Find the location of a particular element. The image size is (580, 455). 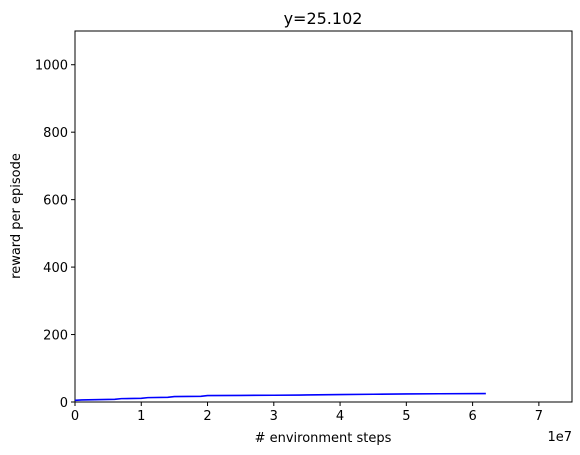

y-axis-label: reward per episode is located at coordinates (16, 216).